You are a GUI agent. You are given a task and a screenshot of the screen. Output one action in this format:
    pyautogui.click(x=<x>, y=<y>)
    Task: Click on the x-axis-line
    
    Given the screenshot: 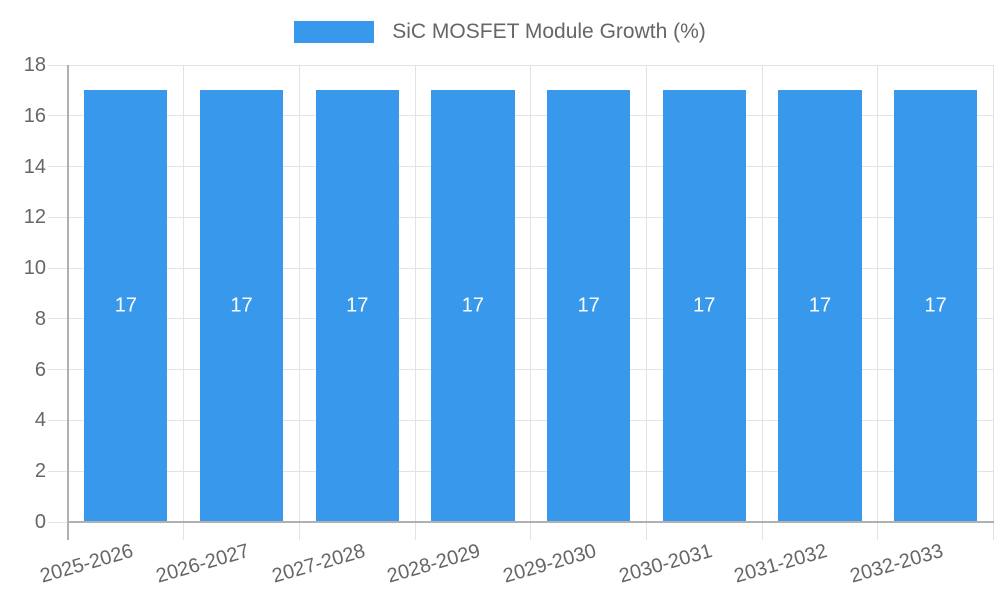 What is the action you would take?
    pyautogui.click(x=530, y=522)
    